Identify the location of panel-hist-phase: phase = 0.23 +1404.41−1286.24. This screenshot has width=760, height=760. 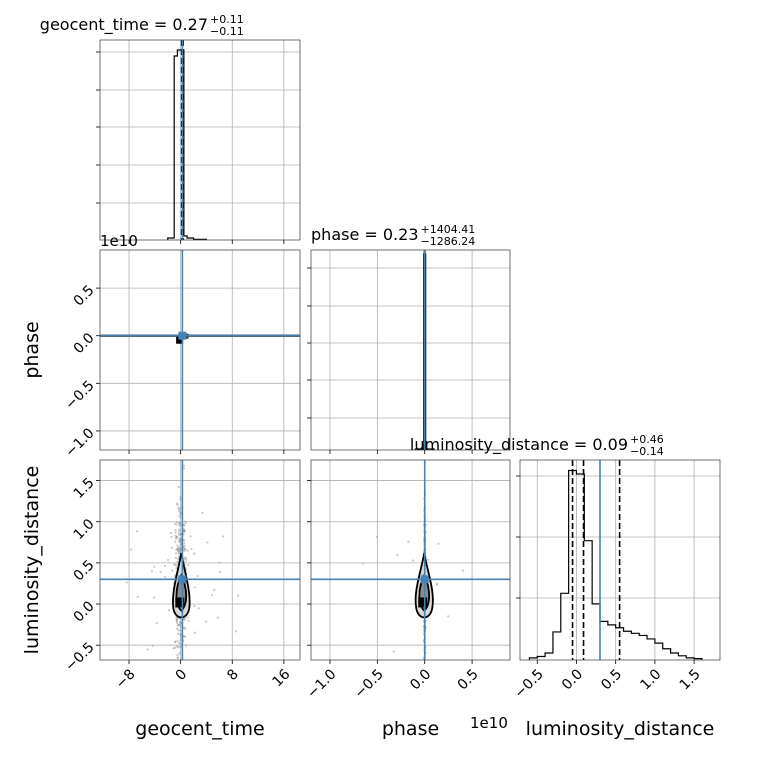
(409, 338).